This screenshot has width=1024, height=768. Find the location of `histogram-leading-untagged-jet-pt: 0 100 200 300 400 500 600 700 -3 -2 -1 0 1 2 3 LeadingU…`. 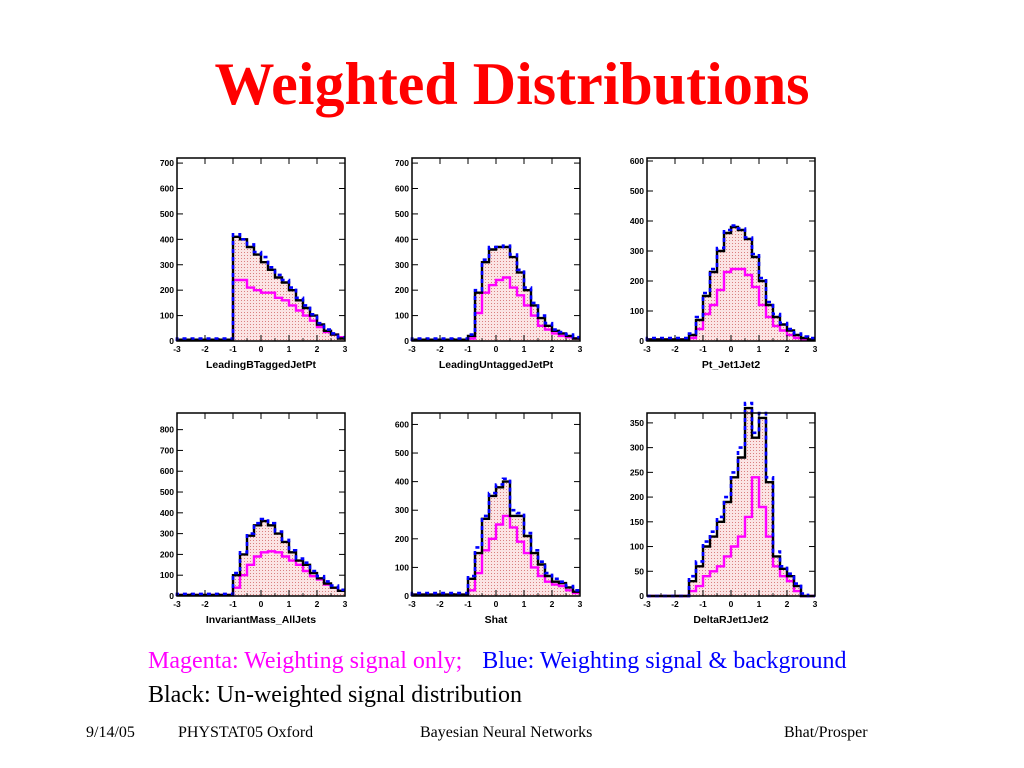

histogram-leading-untagged-jet-pt: 0 100 200 300 400 500 600 700 -3 -2 -1 0 1 2 3 LeadingU… is located at coordinates (489, 264).